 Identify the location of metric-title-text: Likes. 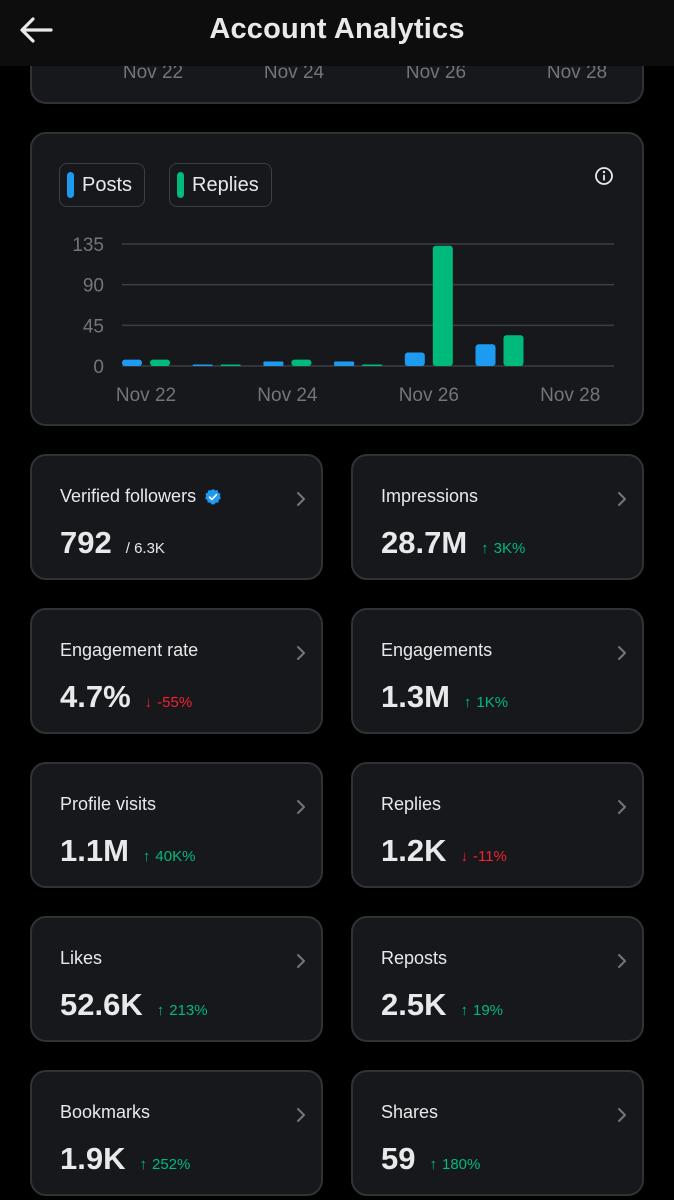
(81, 958).